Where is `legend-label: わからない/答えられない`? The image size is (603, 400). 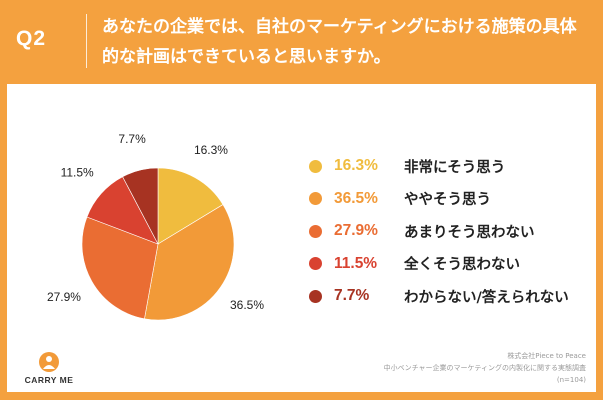 legend-label: わからない/答えられない is located at coordinates (486, 297).